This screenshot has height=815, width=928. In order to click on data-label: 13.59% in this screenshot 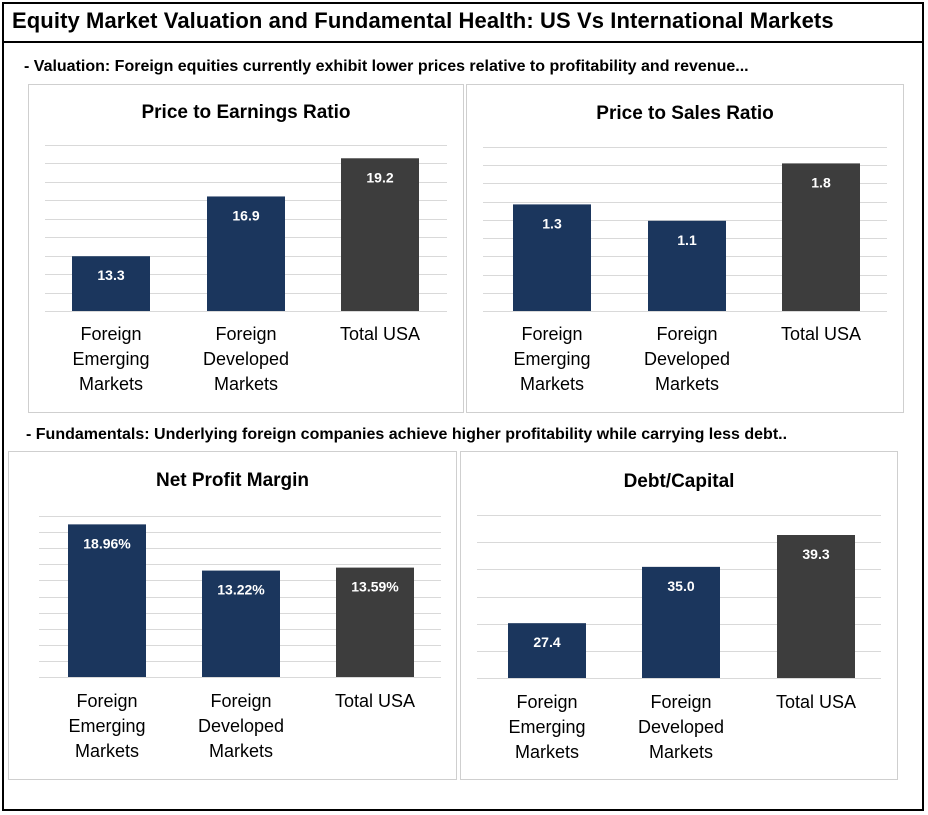, I will do `click(375, 587)`.